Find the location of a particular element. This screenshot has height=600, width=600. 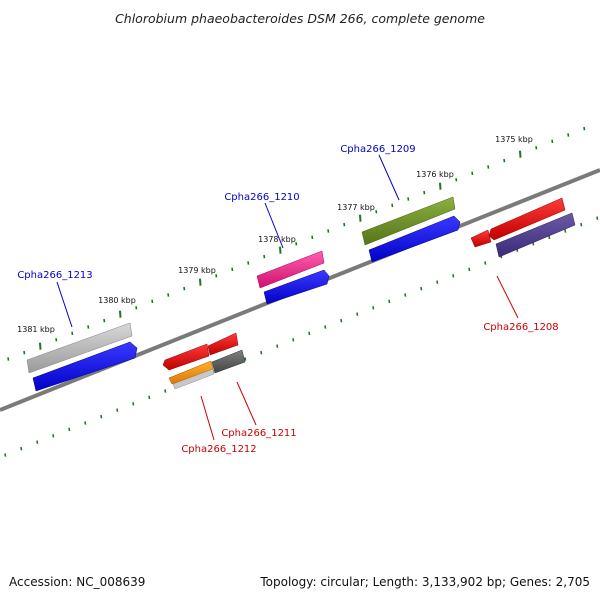

tick-label-1381: 1381 kbp is located at coordinates (36, 329).